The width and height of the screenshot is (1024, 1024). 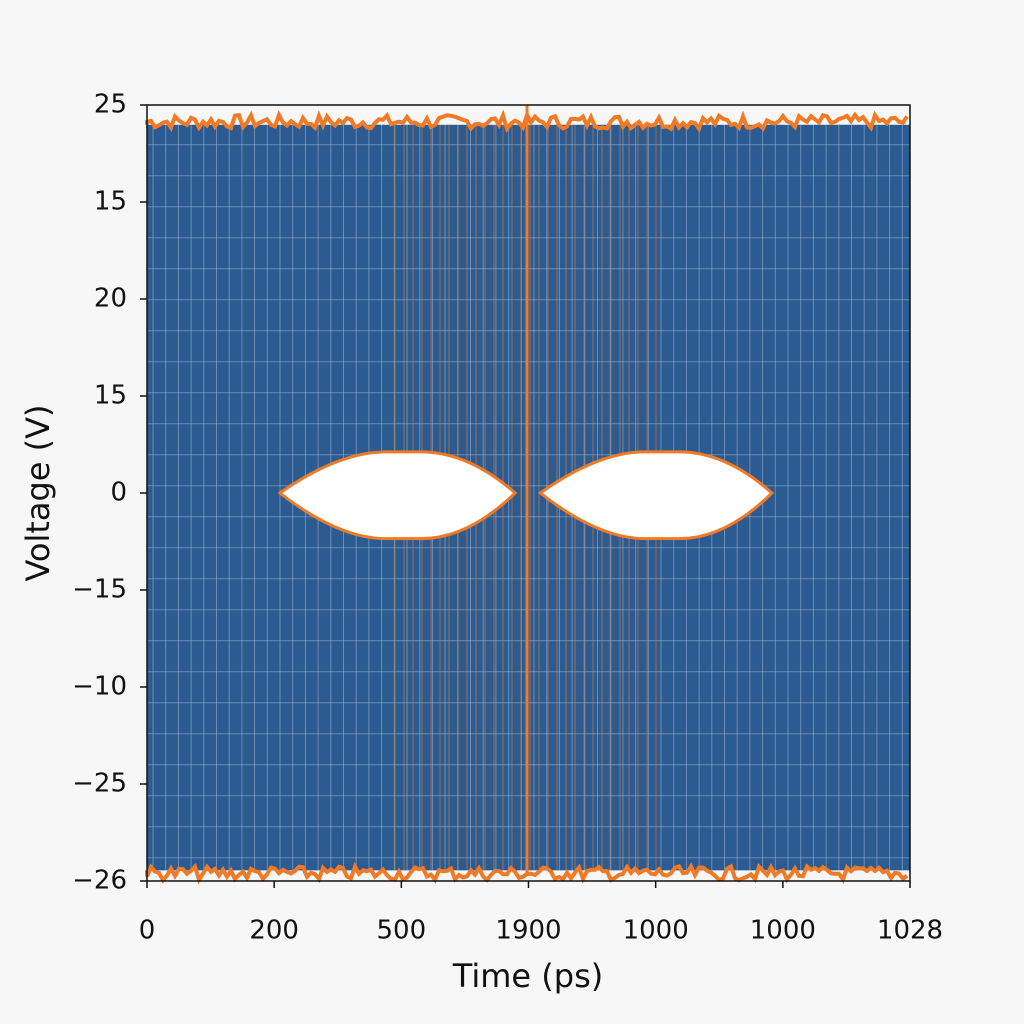 I want to click on x-tick-label: 0, so click(x=147, y=931).